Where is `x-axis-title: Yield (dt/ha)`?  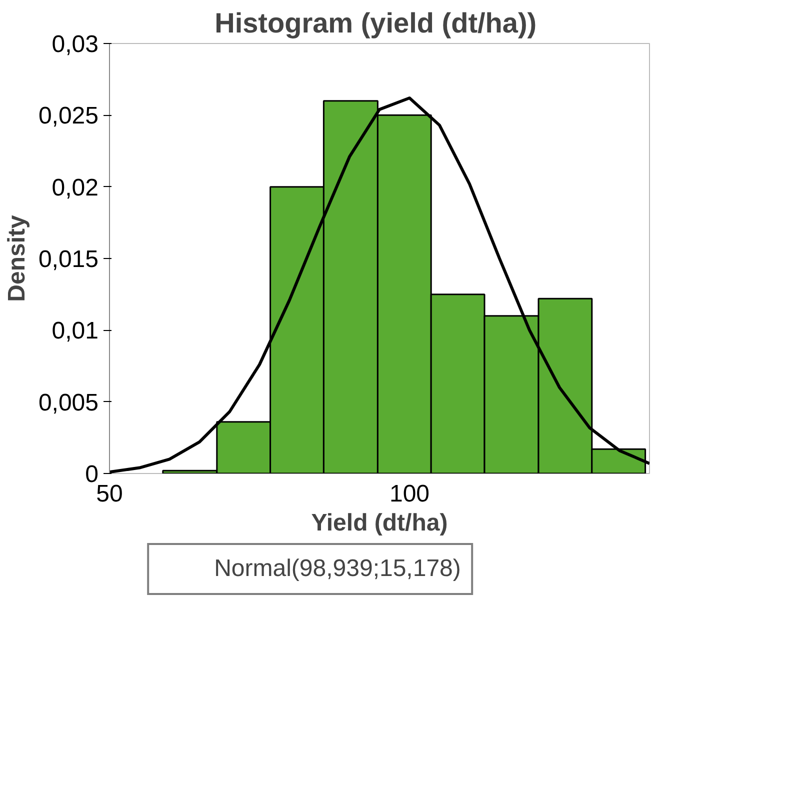
x-axis-title: Yield (dt/ha) is located at coordinates (379, 523).